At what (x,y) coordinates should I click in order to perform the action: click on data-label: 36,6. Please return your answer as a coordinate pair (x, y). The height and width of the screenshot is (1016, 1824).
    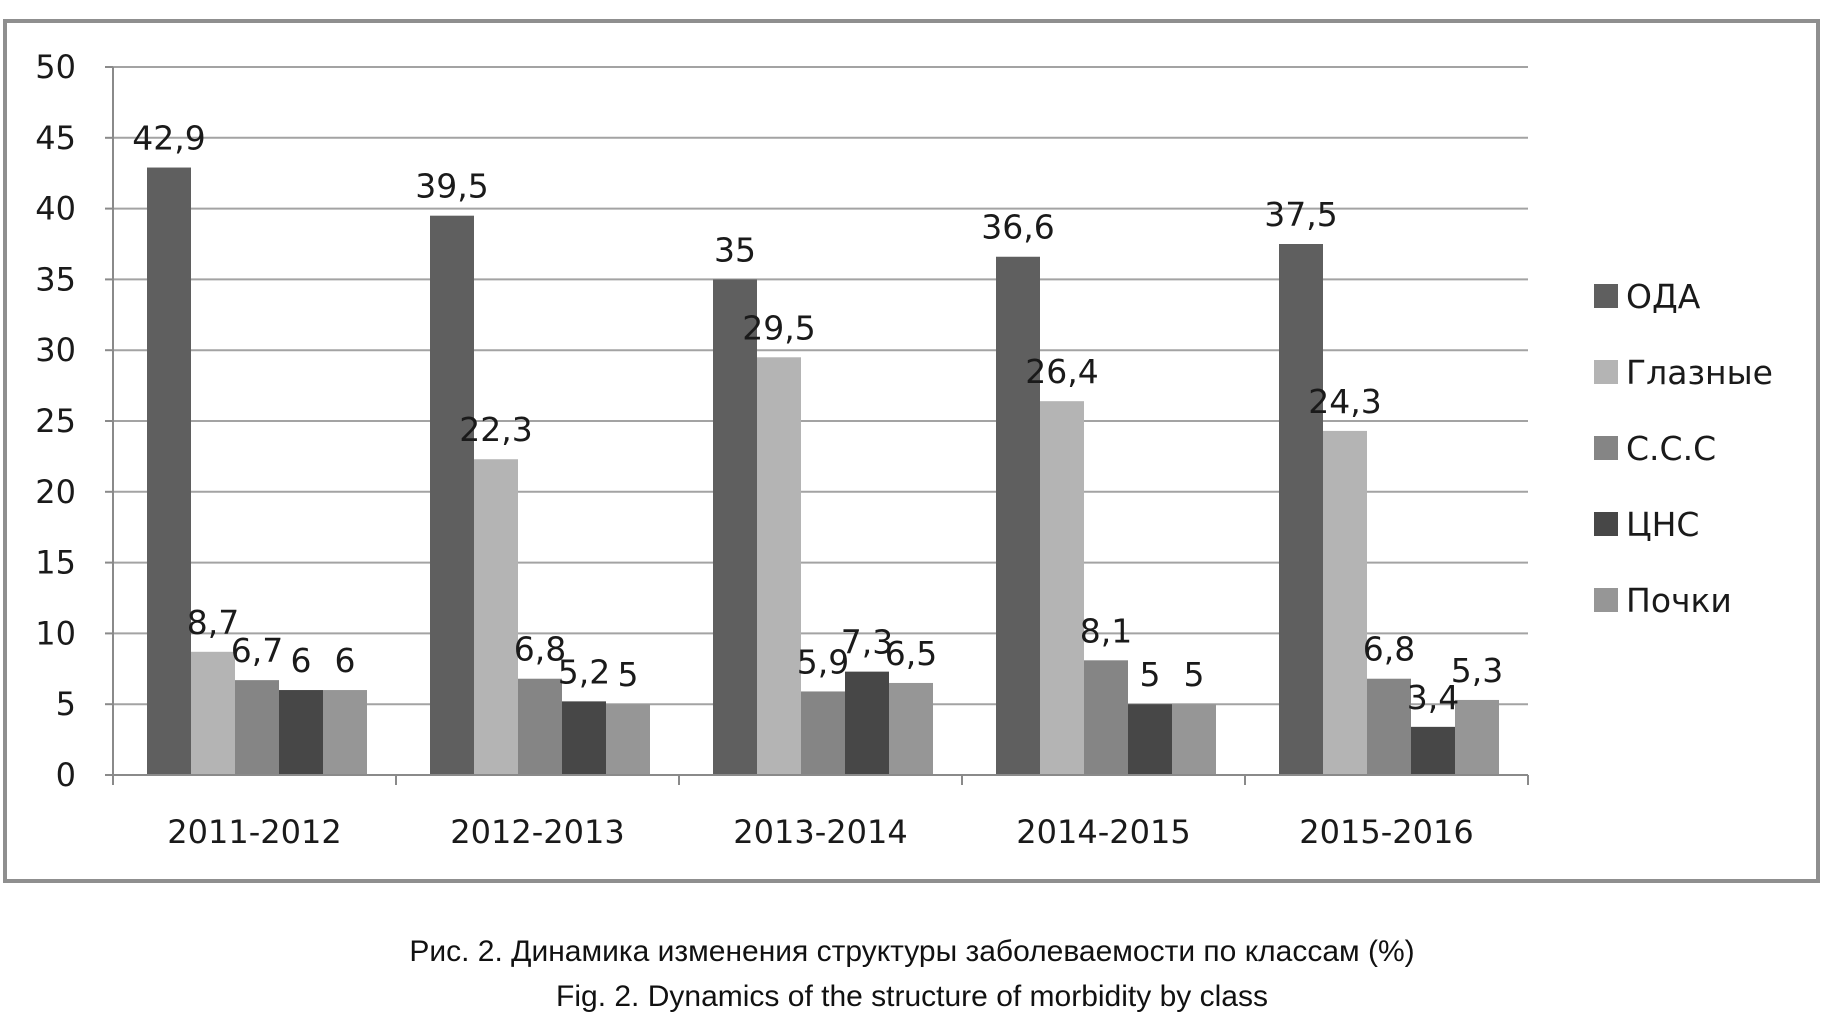
    Looking at the image, I should click on (1017, 227).